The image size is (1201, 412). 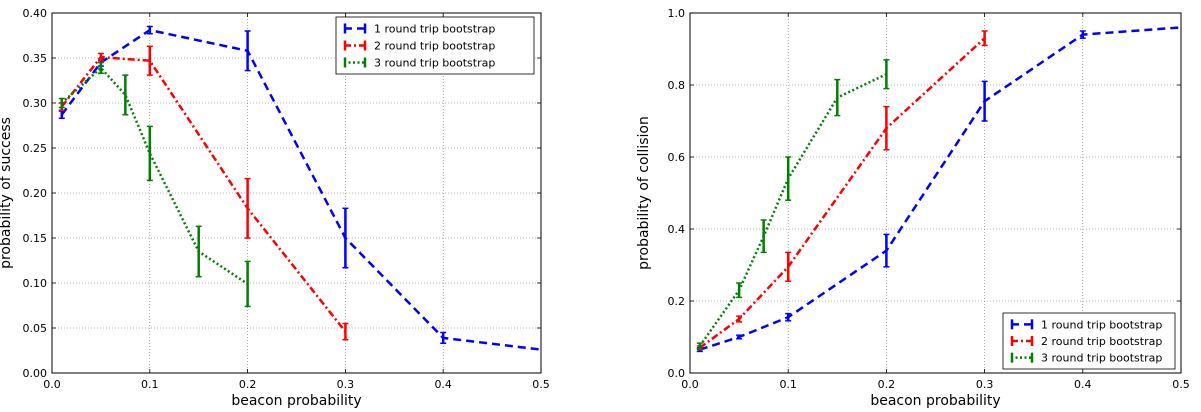 I want to click on y-tick-label: 0.6, so click(x=677, y=157).